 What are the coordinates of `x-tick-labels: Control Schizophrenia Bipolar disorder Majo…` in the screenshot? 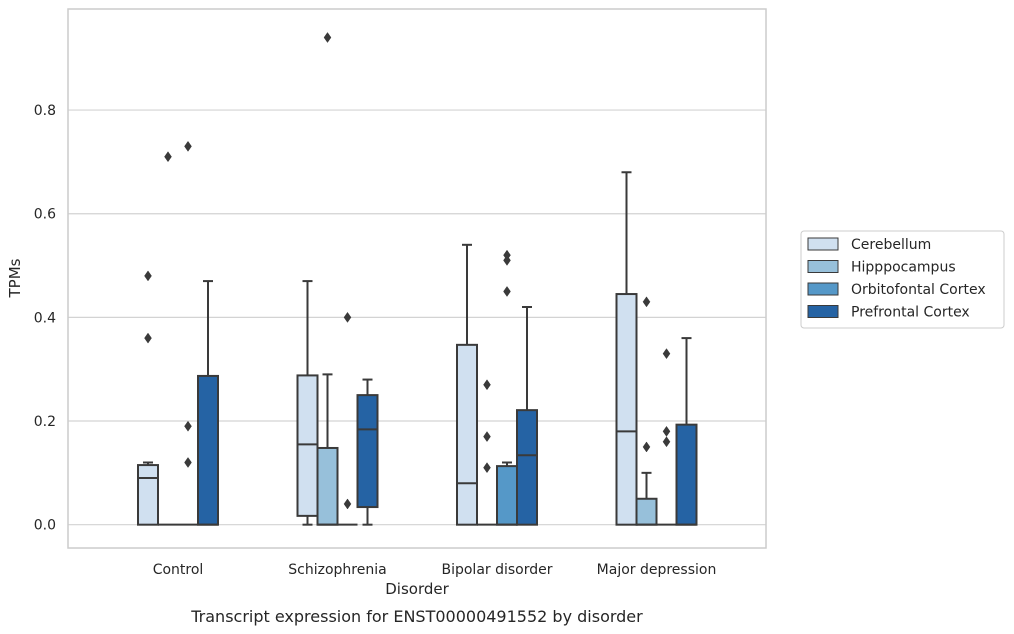 It's located at (435, 570).